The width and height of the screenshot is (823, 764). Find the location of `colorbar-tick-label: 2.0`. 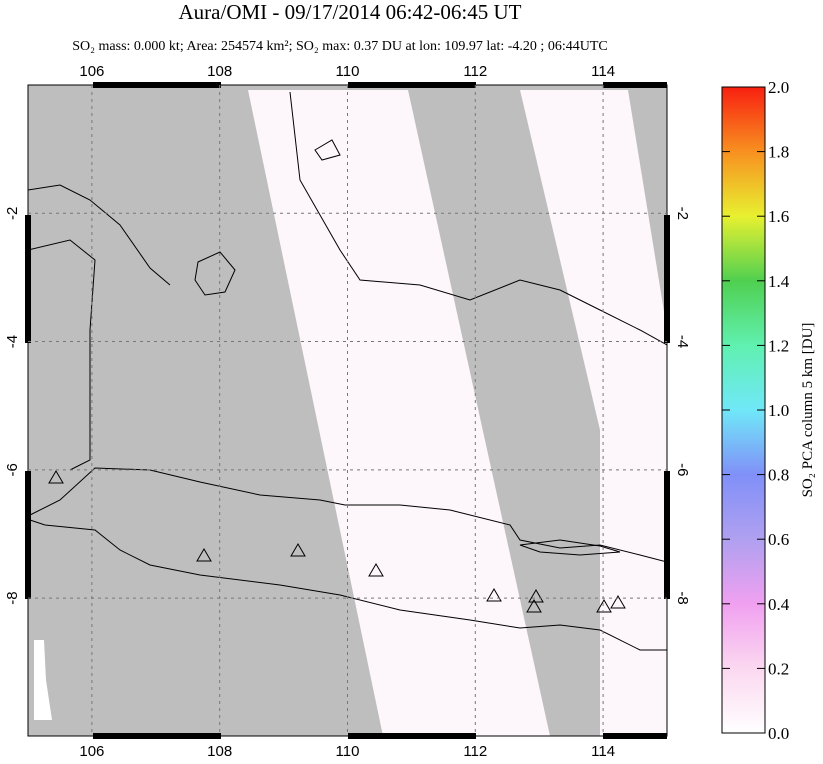

colorbar-tick-label: 2.0 is located at coordinates (778, 87).